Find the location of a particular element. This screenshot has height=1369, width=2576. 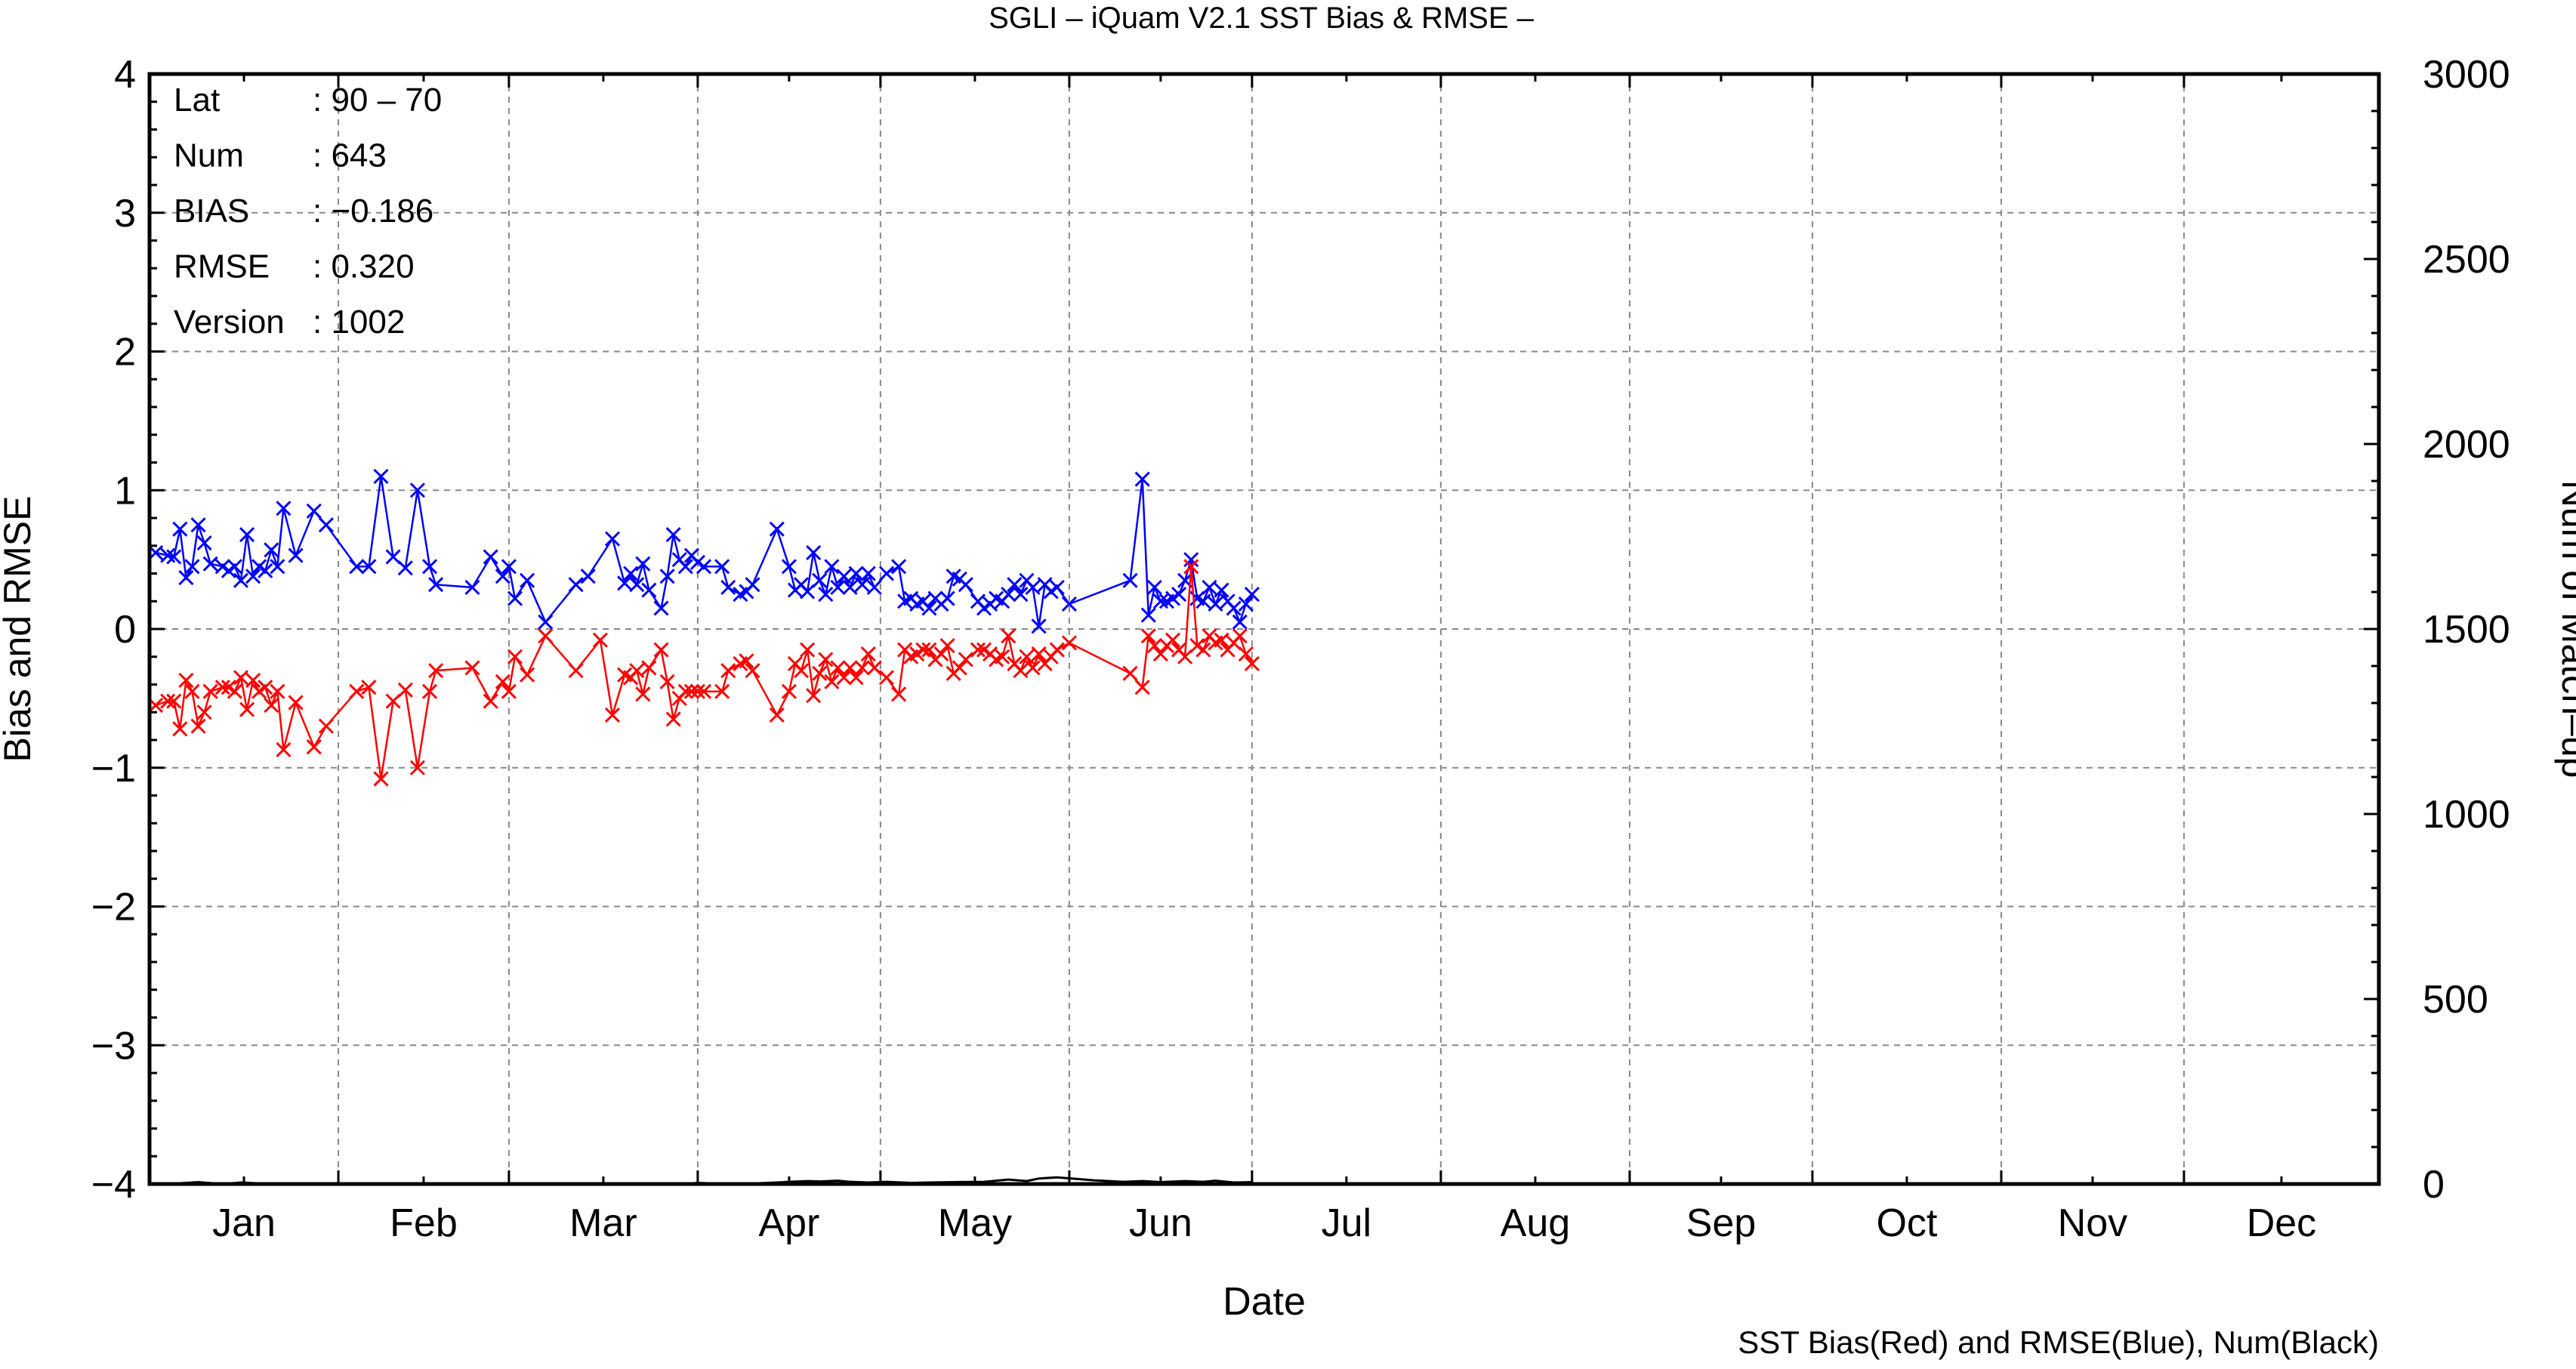

stats-key: Version is located at coordinates (229, 322).